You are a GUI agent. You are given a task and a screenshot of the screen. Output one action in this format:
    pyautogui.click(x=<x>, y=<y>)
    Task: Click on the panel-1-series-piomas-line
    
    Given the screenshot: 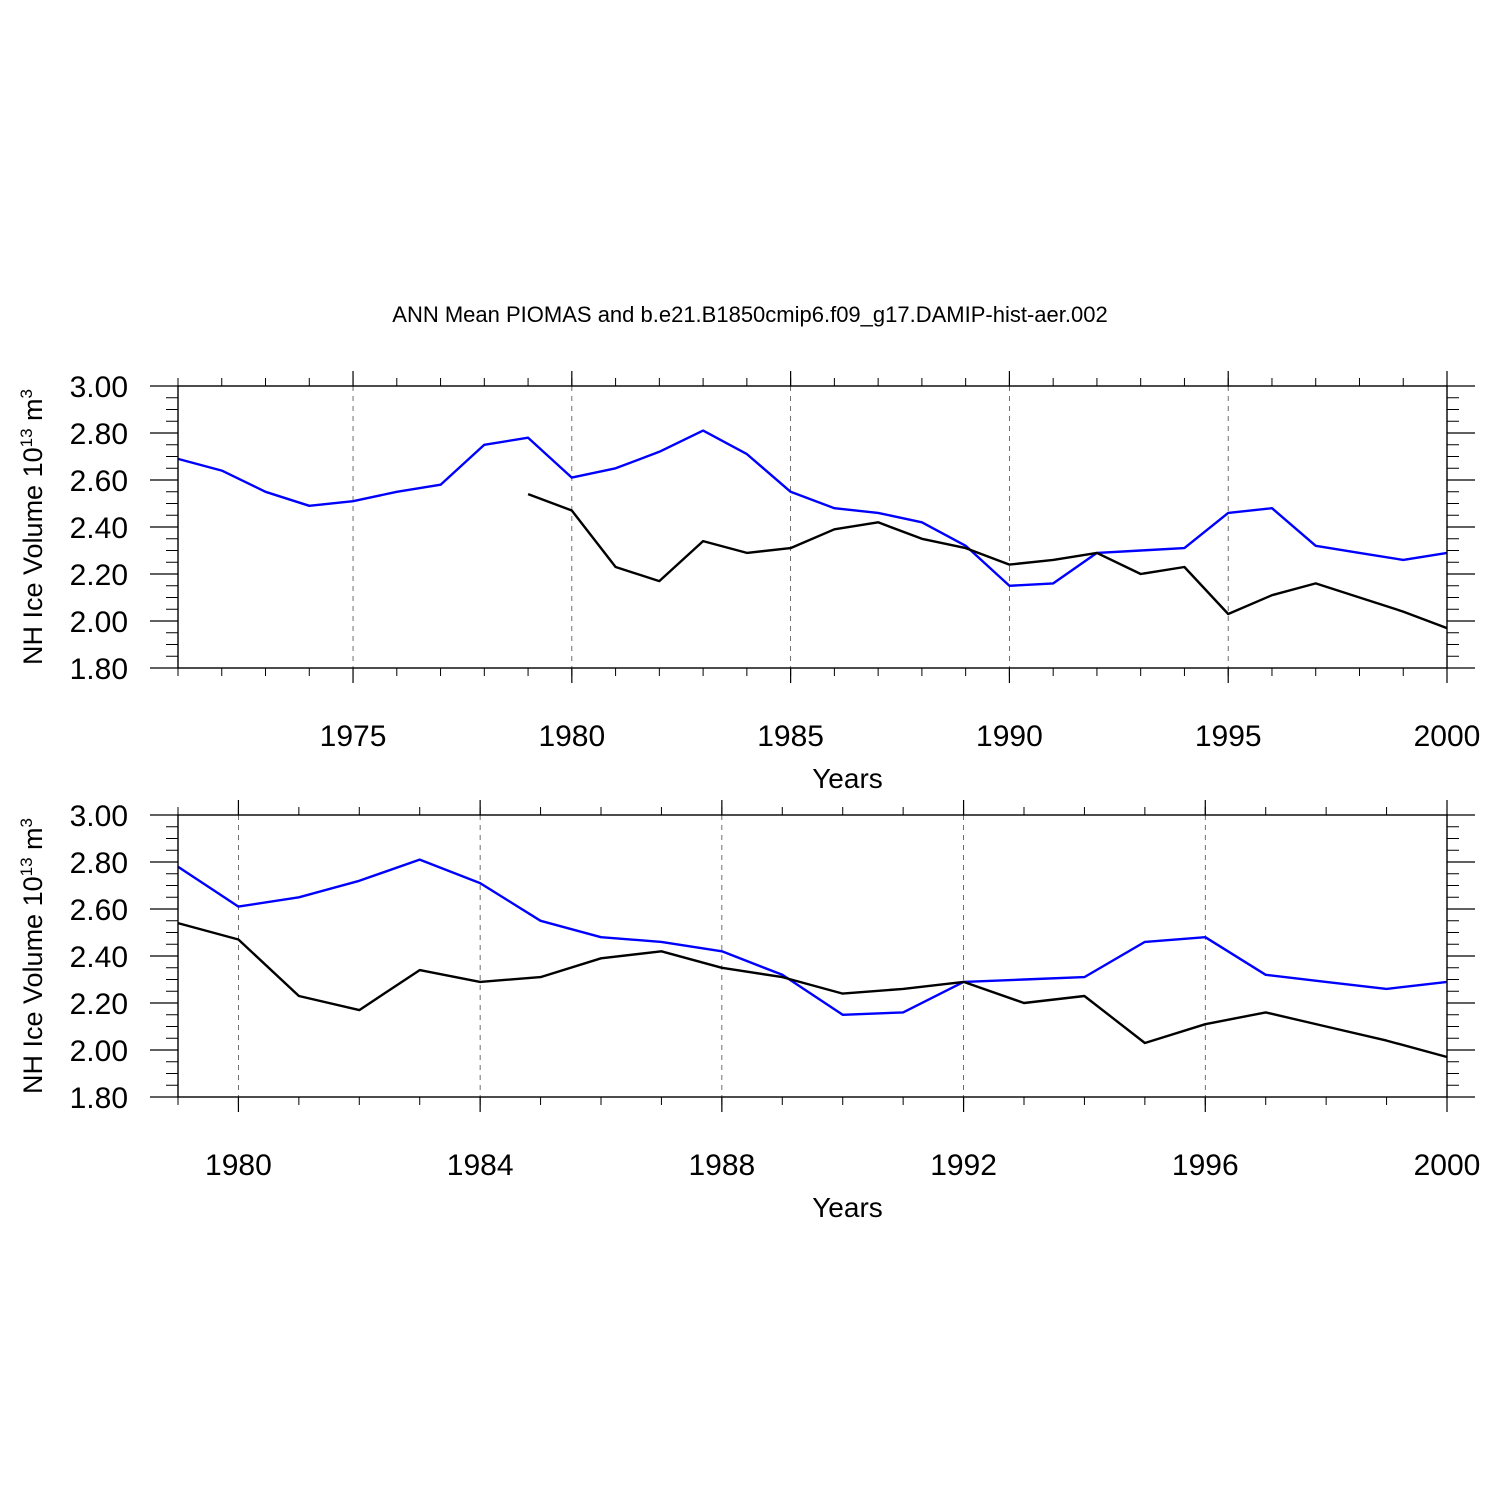 What is the action you would take?
    pyautogui.click(x=987, y=561)
    